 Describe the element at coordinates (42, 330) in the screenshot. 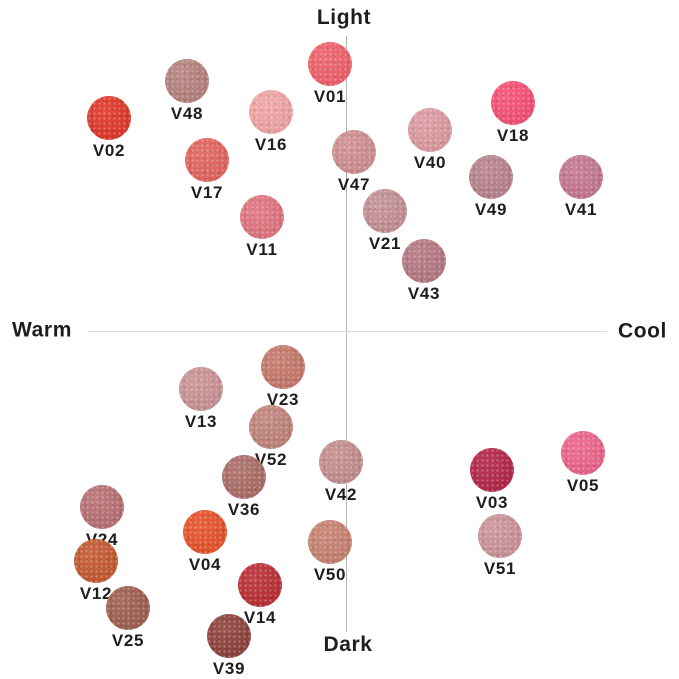

I see `axis-label-warm: Warm` at that location.